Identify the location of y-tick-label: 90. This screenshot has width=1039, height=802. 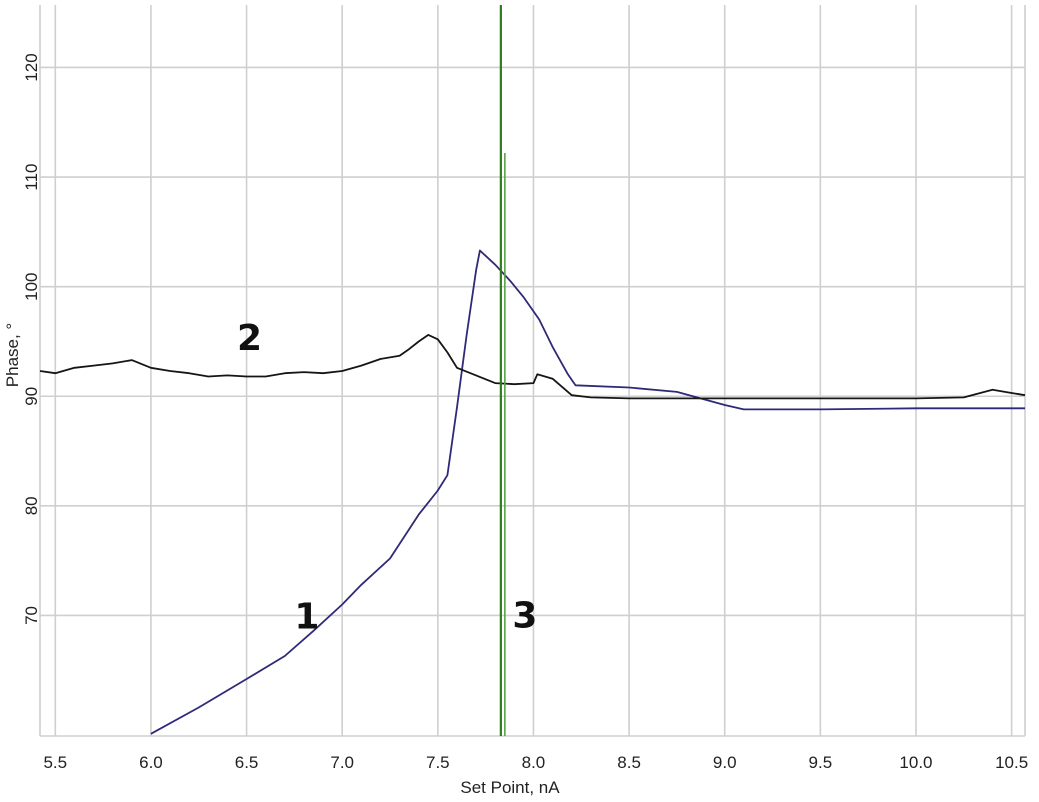
(31, 396).